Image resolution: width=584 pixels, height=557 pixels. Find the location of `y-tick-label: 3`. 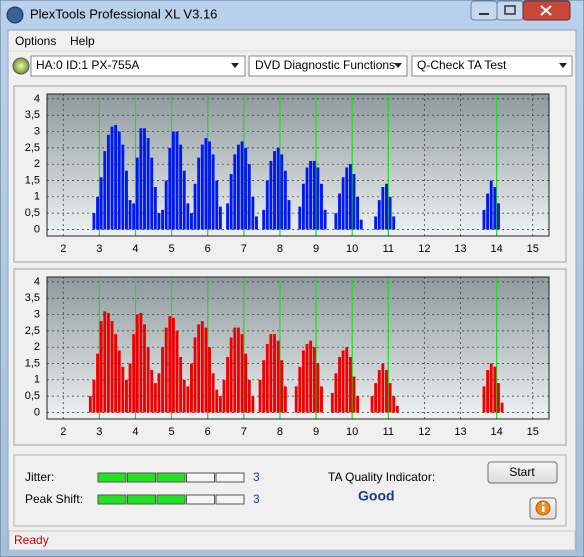

y-tick-label: 3 is located at coordinates (37, 314).